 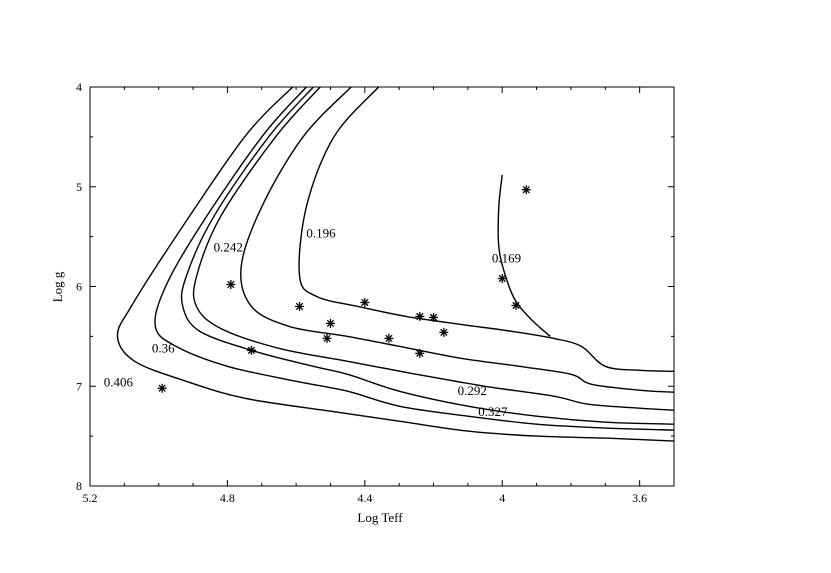 What do you see at coordinates (502, 498) in the screenshot?
I see `x-tick-label: 4` at bounding box center [502, 498].